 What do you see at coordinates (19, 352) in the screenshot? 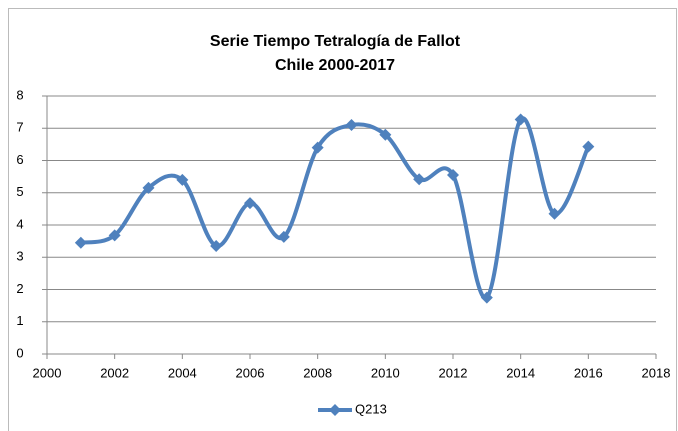
I see `y-tick-label: 0` at bounding box center [19, 352].